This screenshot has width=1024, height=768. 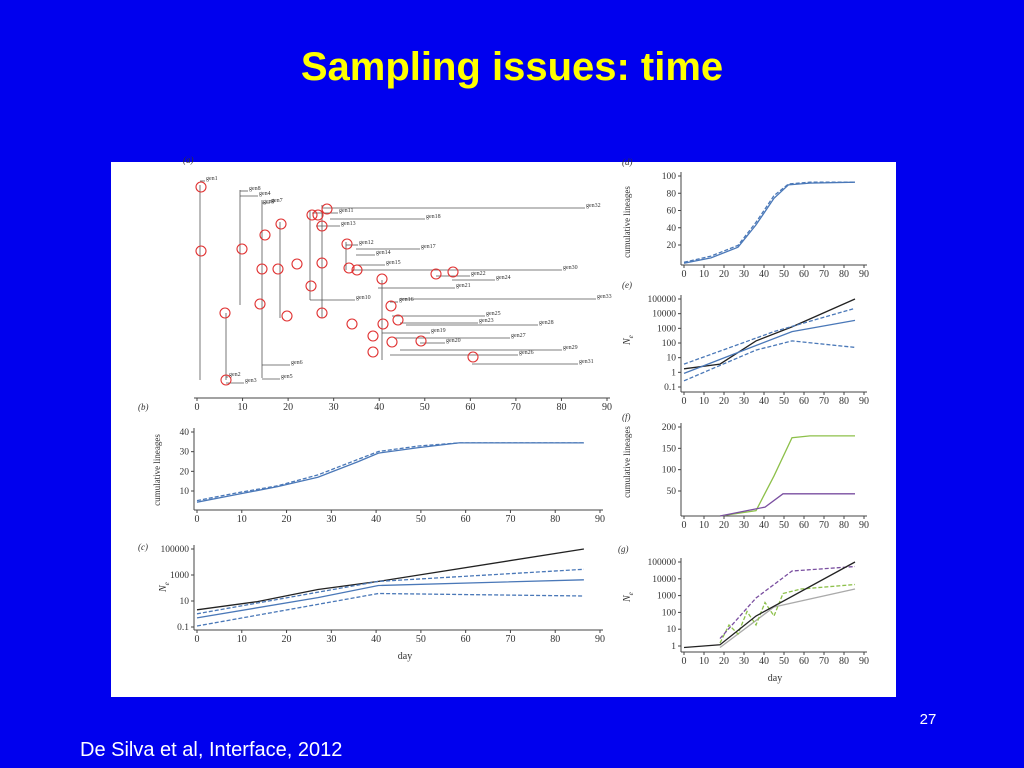 What do you see at coordinates (287, 377) in the screenshot?
I see `node-label: gen5` at bounding box center [287, 377].